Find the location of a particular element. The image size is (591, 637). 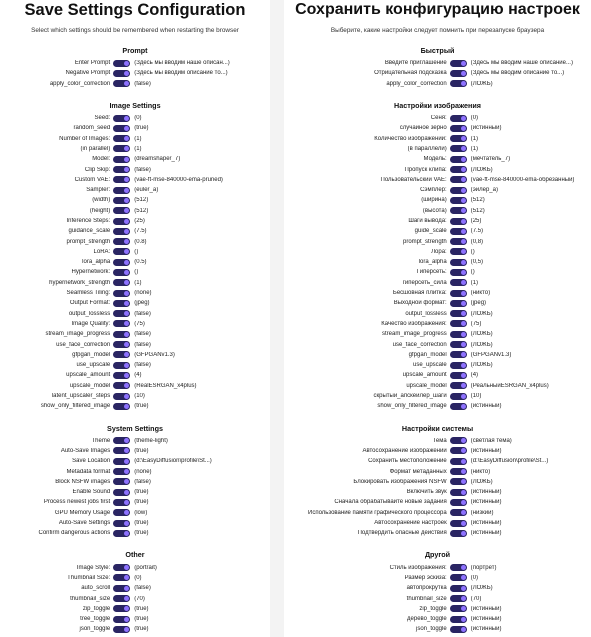

setting-label: Seed: is located at coordinates (102, 118).